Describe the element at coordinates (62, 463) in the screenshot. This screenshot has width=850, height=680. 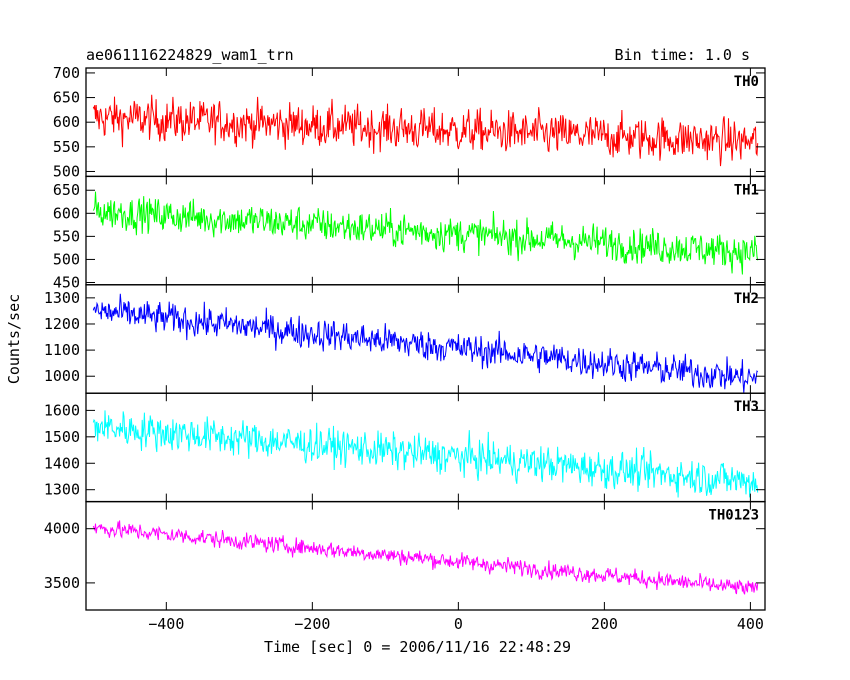
I see `y-tick-label: 1400` at that location.